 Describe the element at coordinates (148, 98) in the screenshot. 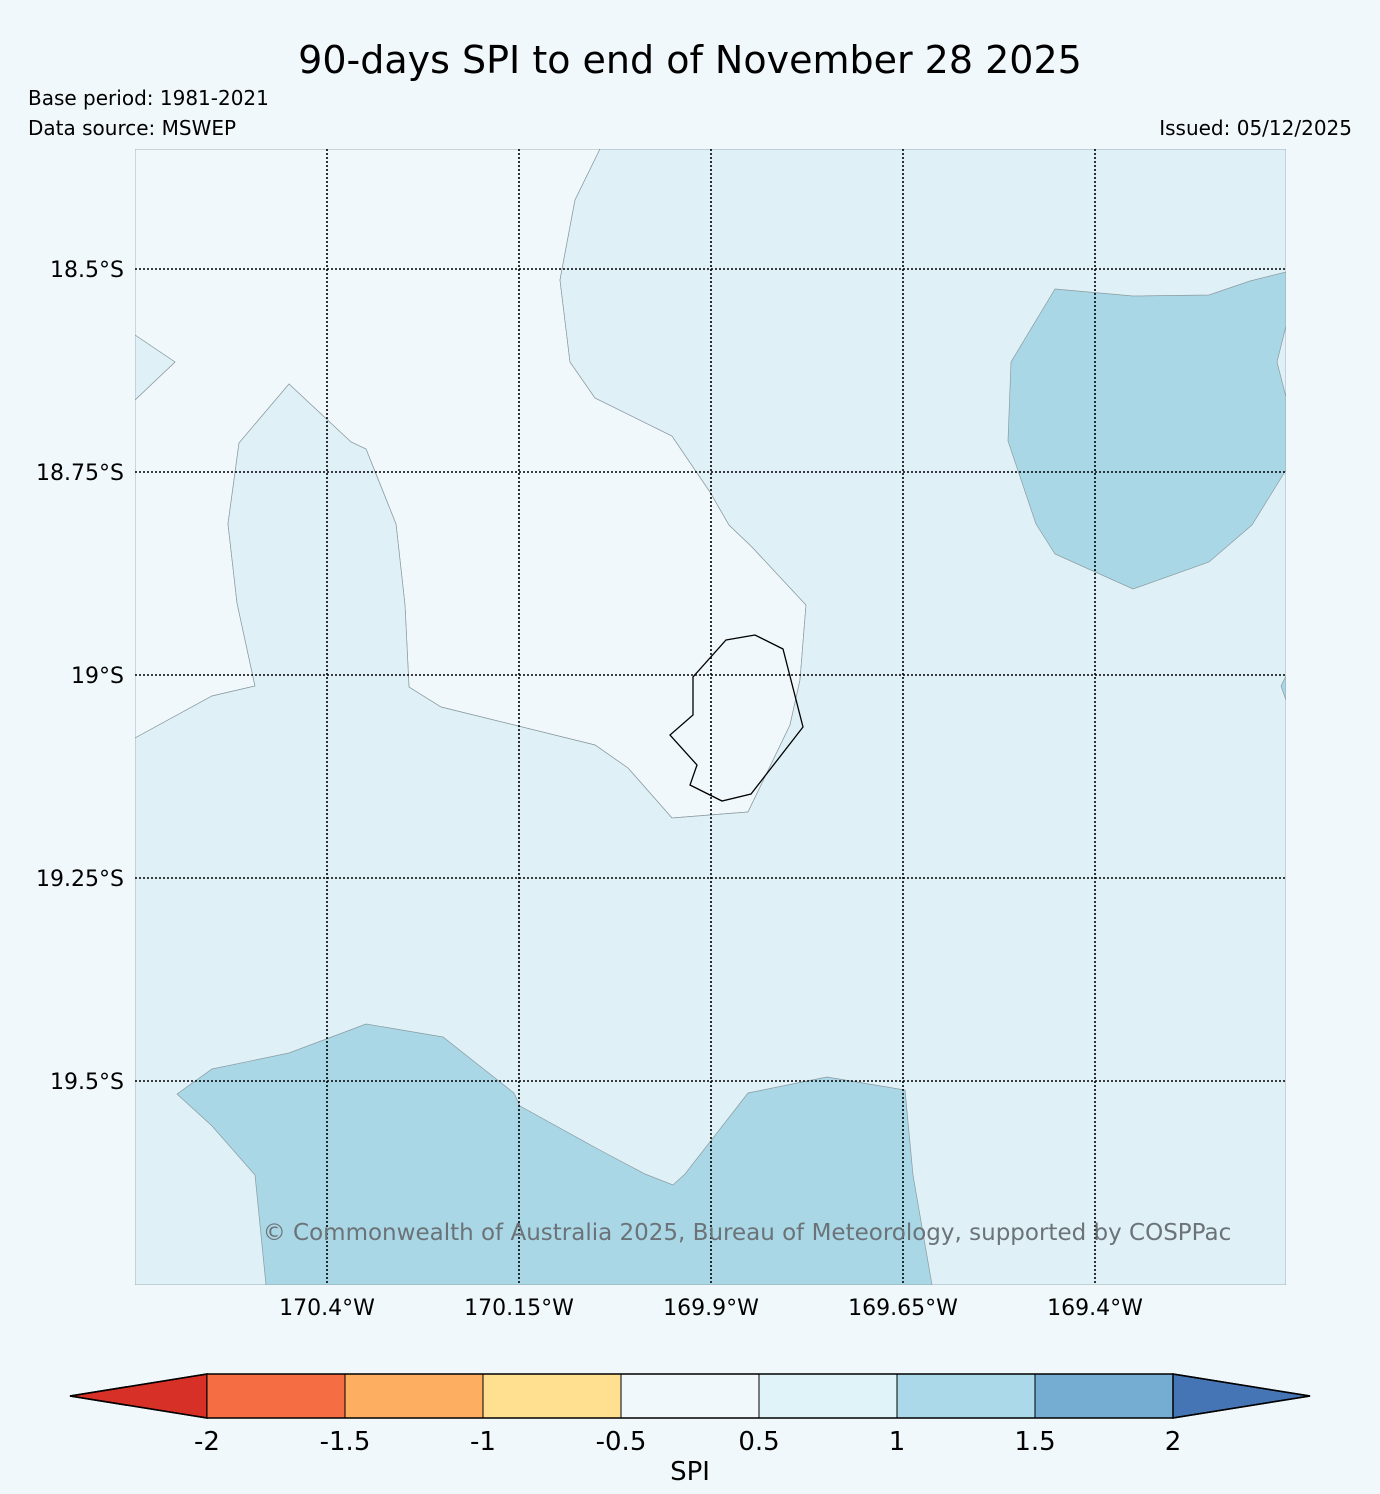

I see `base-period-text: Base period: 1981-2021` at that location.